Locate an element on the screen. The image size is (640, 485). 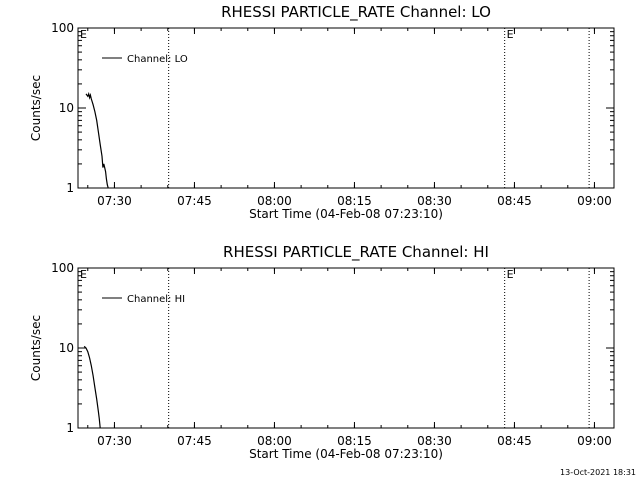
footer-timestamp: 13-Oct-2021 18:31 is located at coordinates (598, 472).